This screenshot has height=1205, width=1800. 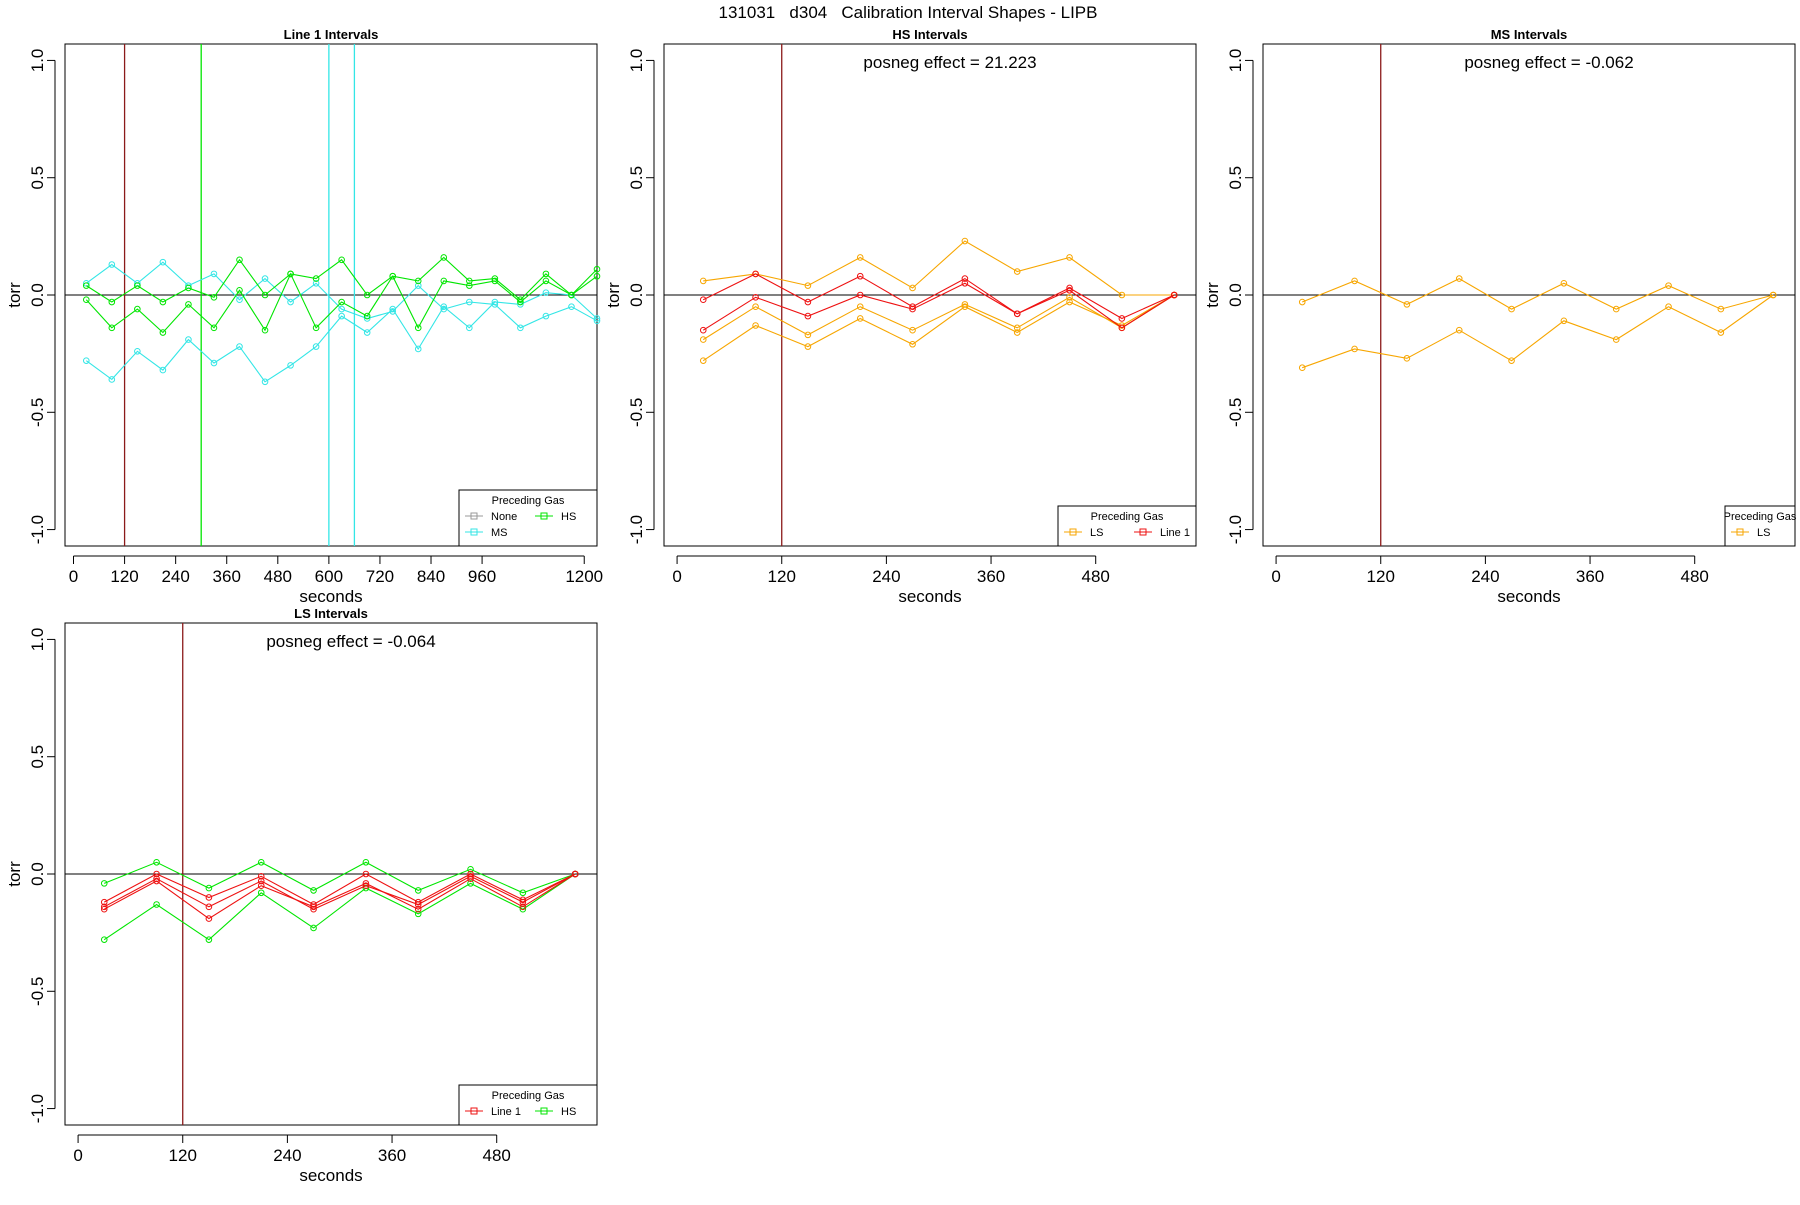 What do you see at coordinates (929, 34) in the screenshot?
I see `panel-title: HS Intervals` at bounding box center [929, 34].